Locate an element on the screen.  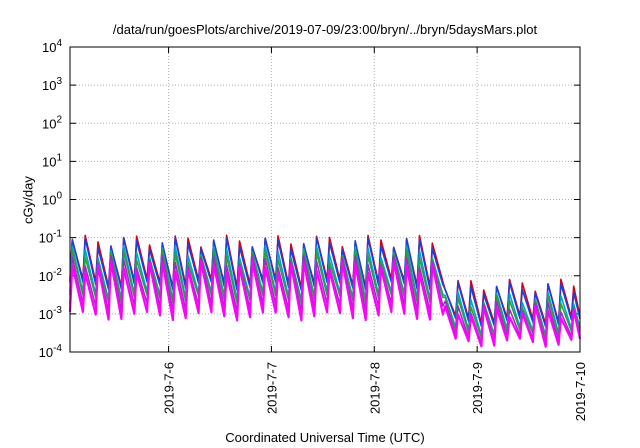
x-tick-label: 2019-7-10 is located at coordinates (580, 391).